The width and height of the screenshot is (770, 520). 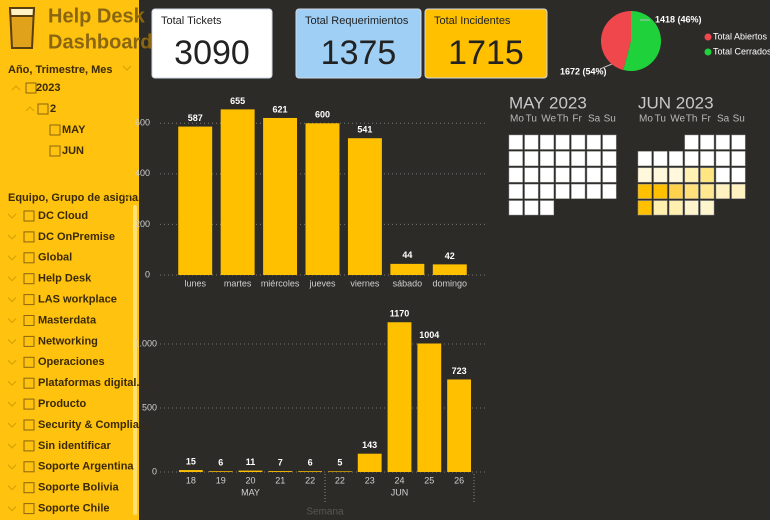 What do you see at coordinates (73, 151) in the screenshot?
I see `filter-item: JUN` at bounding box center [73, 151].